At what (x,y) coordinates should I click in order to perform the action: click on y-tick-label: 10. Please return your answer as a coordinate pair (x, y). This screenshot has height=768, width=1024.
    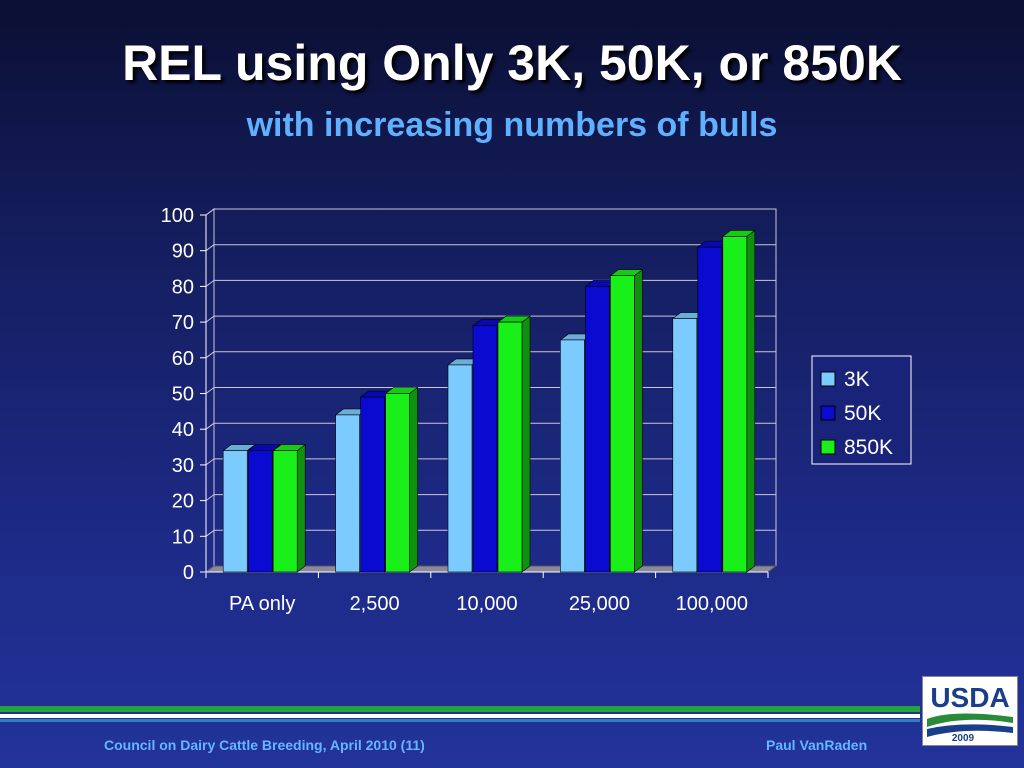
    Looking at the image, I should click on (183, 537).